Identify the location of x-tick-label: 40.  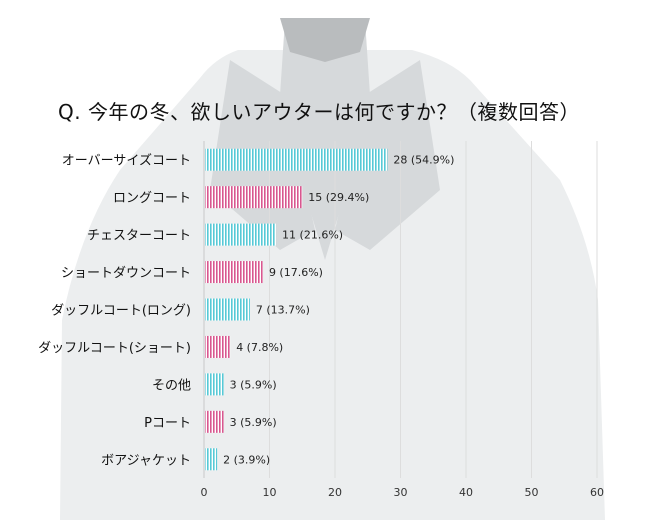
(466, 492).